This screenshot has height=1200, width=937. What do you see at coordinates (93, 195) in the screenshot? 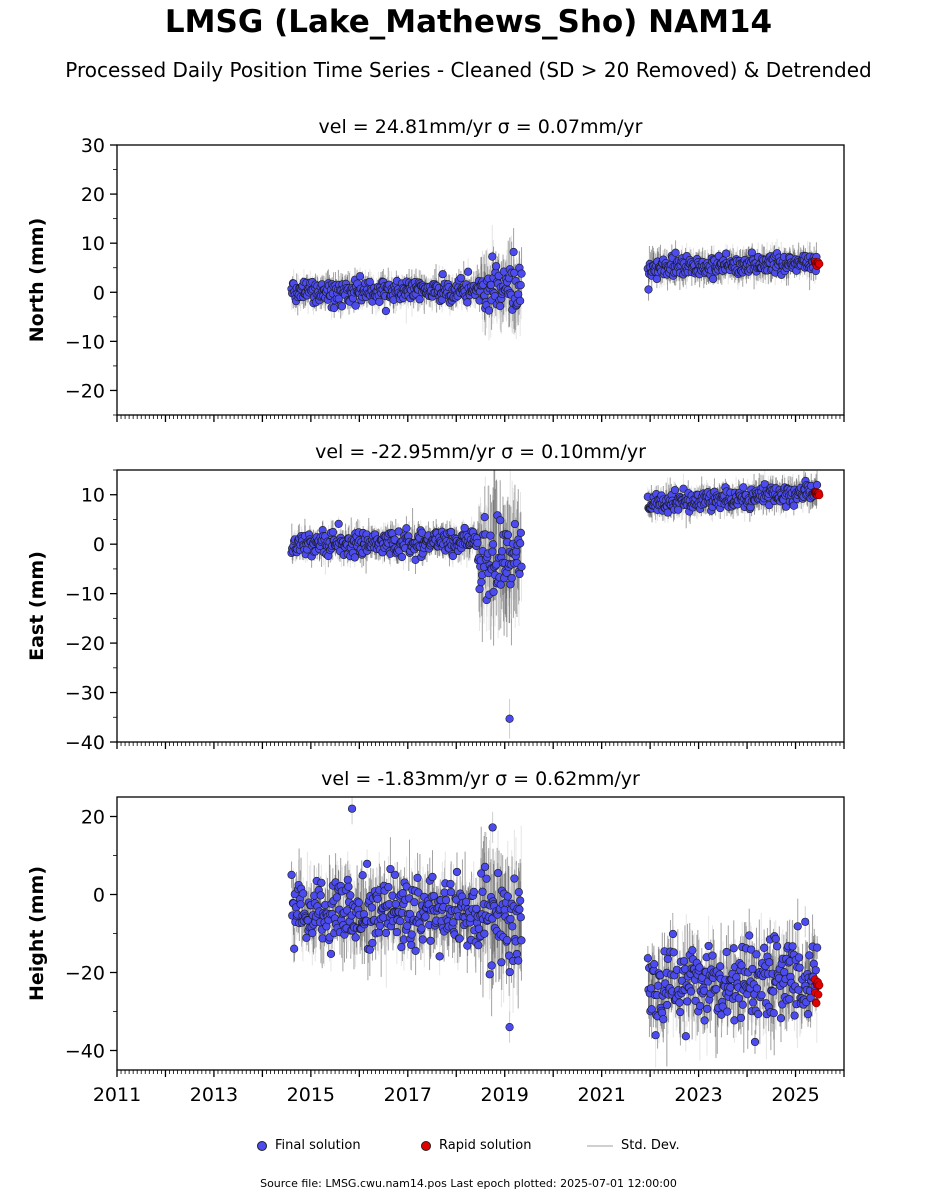
I see `y-tick-label: 20` at bounding box center [93, 195].